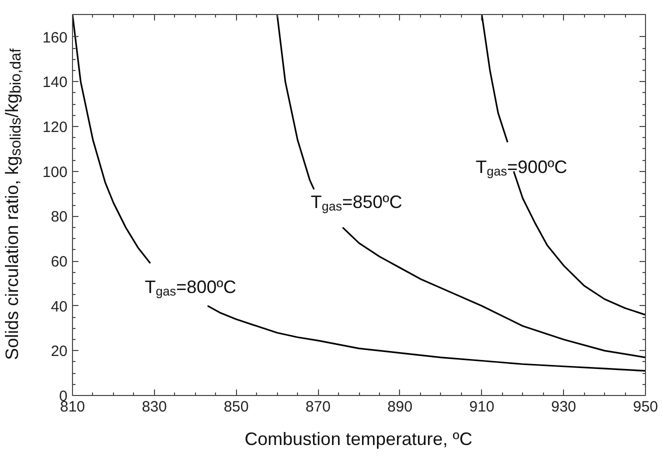 This screenshot has width=662, height=459. Describe the element at coordinates (59, 307) in the screenshot. I see `y-tick-label: 40` at that location.